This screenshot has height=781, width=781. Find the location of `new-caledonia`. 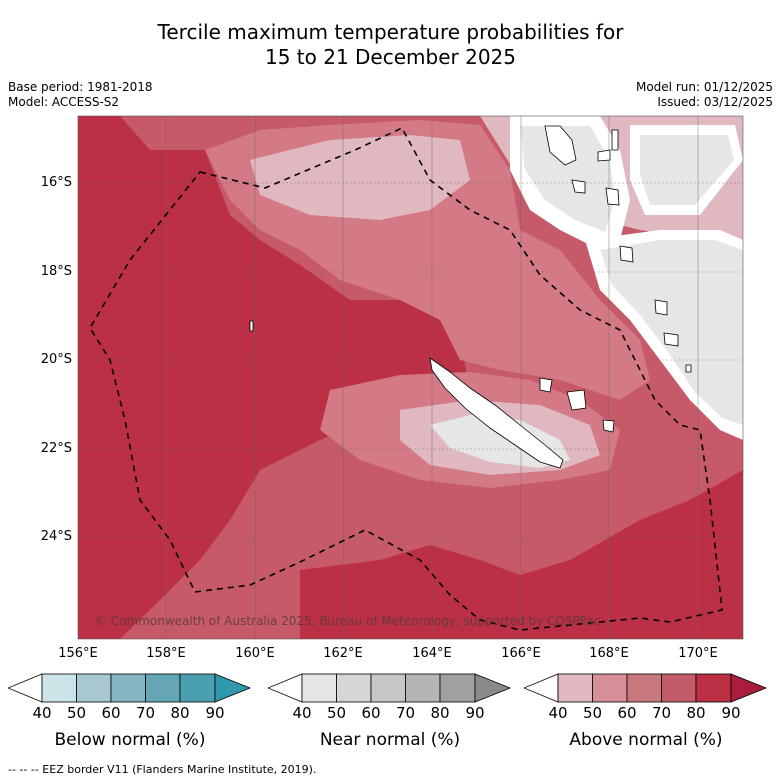

new-caledonia is located at coordinates (496, 413).